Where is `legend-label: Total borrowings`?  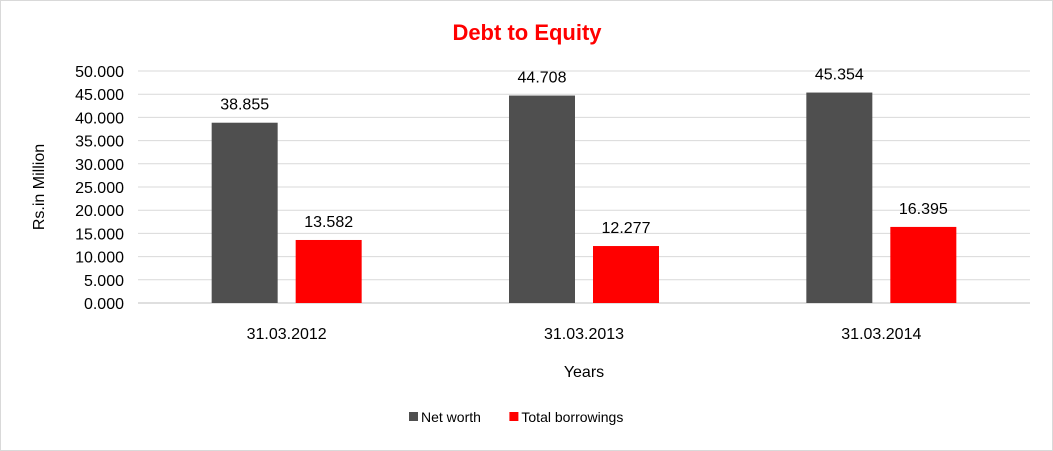 legend-label: Total borrowings is located at coordinates (572, 417).